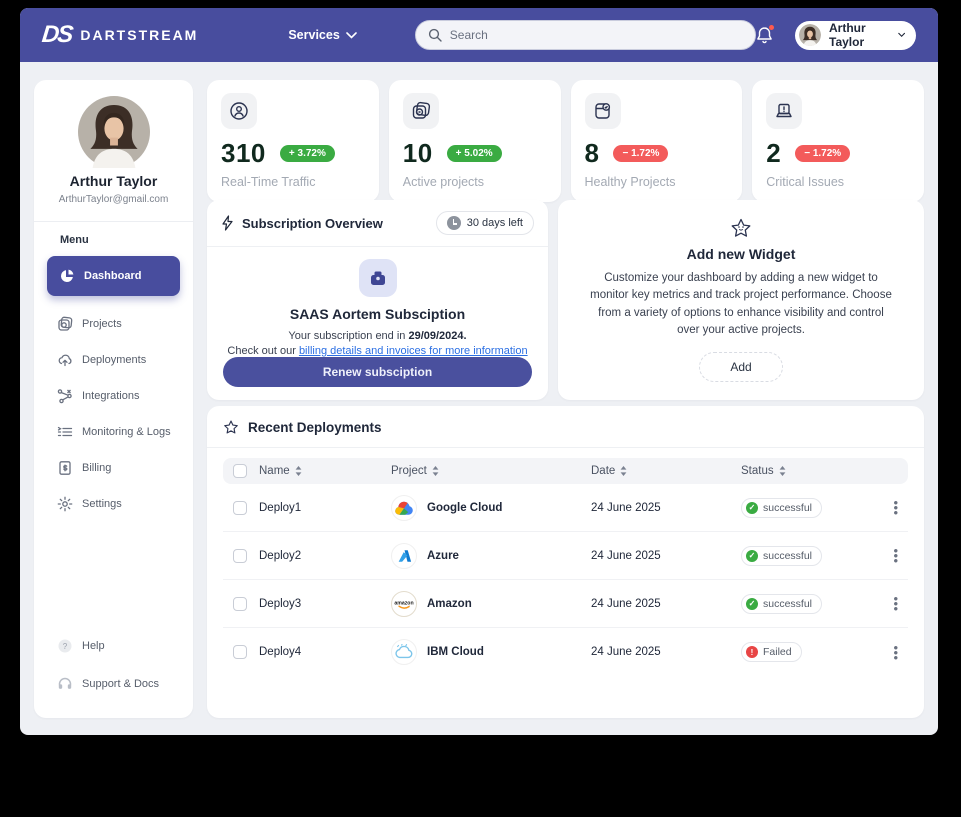 This screenshot has height=817, width=961. What do you see at coordinates (280, 555) in the screenshot?
I see `deployment-name: Deploy2` at bounding box center [280, 555].